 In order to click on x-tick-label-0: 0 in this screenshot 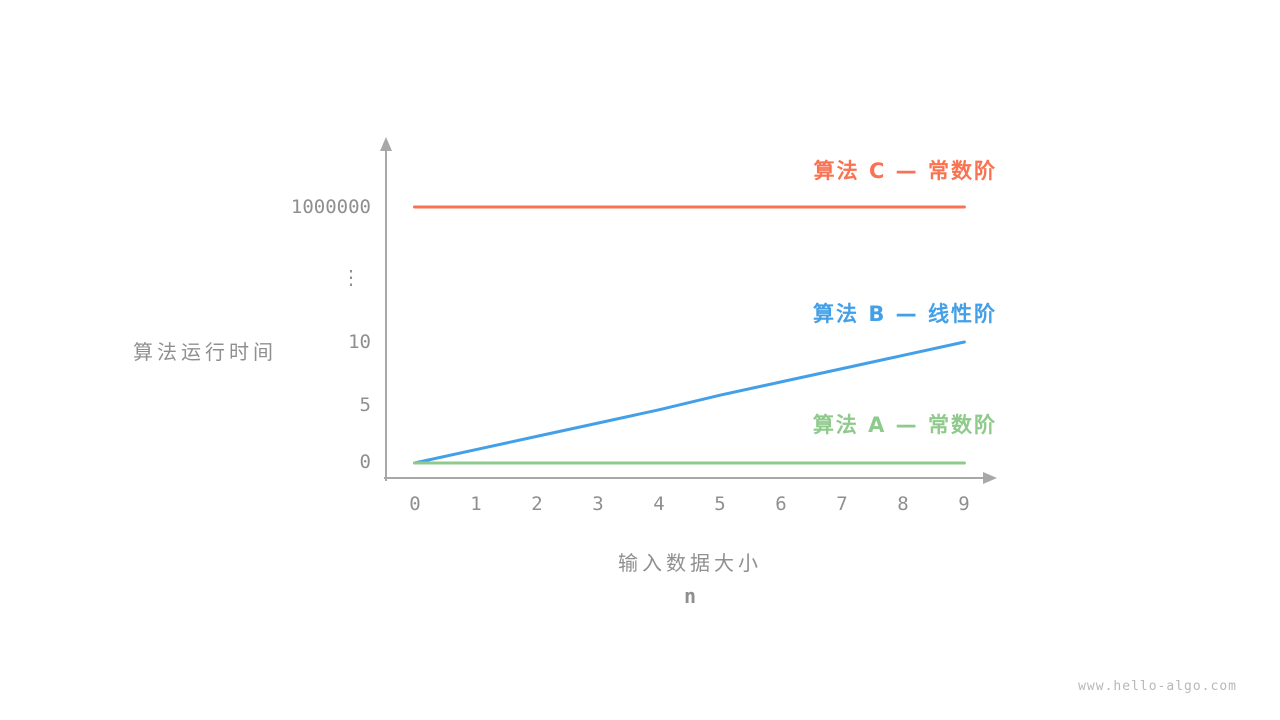, I will do `click(415, 504)`.